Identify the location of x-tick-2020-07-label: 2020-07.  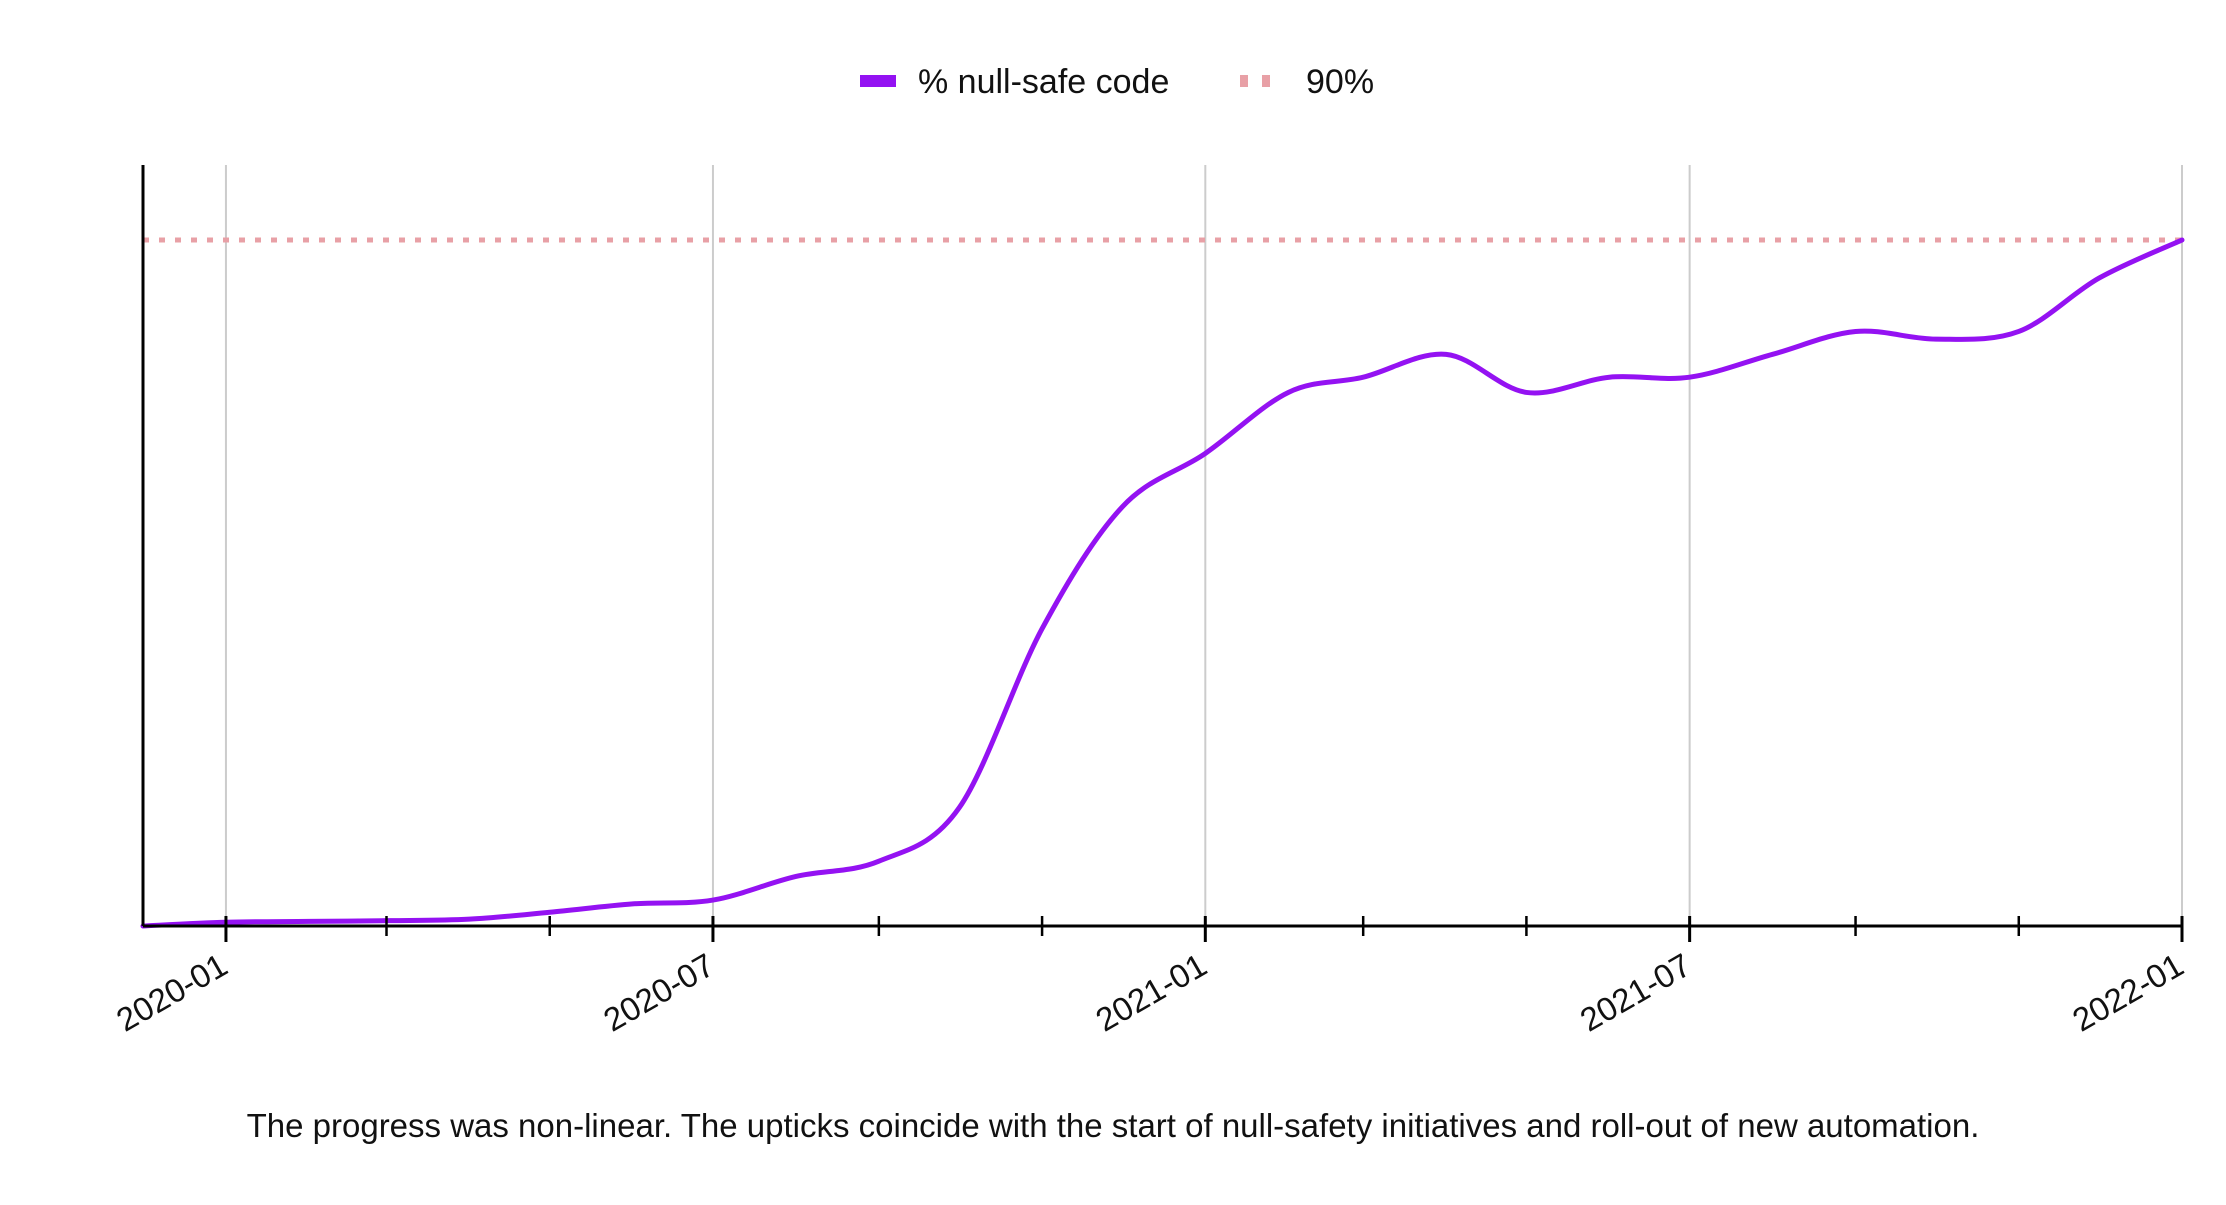
(658, 992).